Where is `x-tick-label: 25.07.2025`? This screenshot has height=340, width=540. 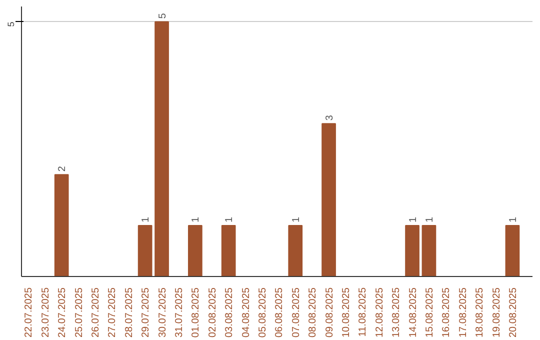
x-tick-label: 25.07.2025 is located at coordinates (79, 312).